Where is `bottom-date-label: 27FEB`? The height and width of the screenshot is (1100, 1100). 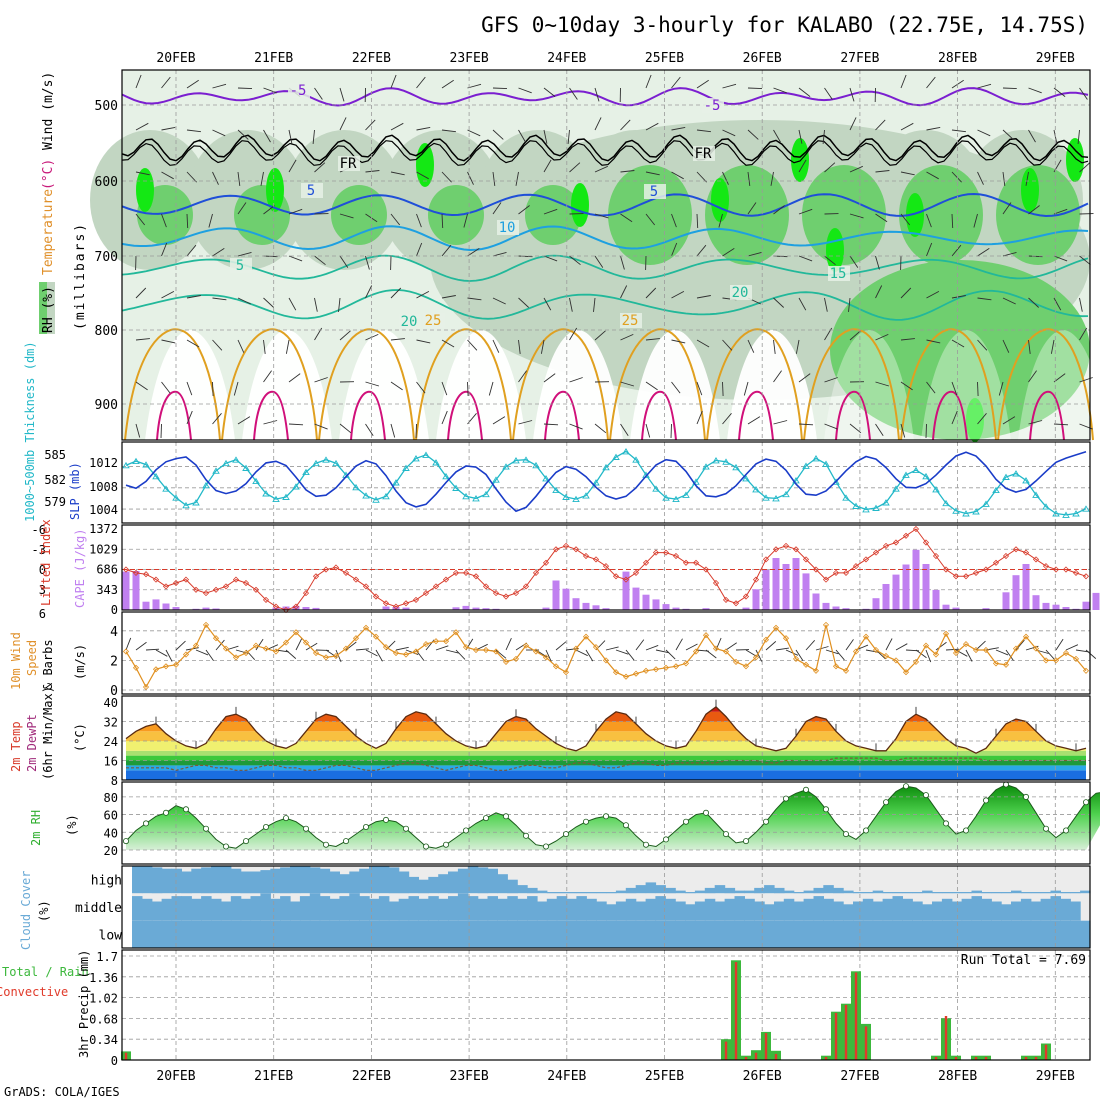
bottom-date-label: 27FEB is located at coordinates (859, 1076).